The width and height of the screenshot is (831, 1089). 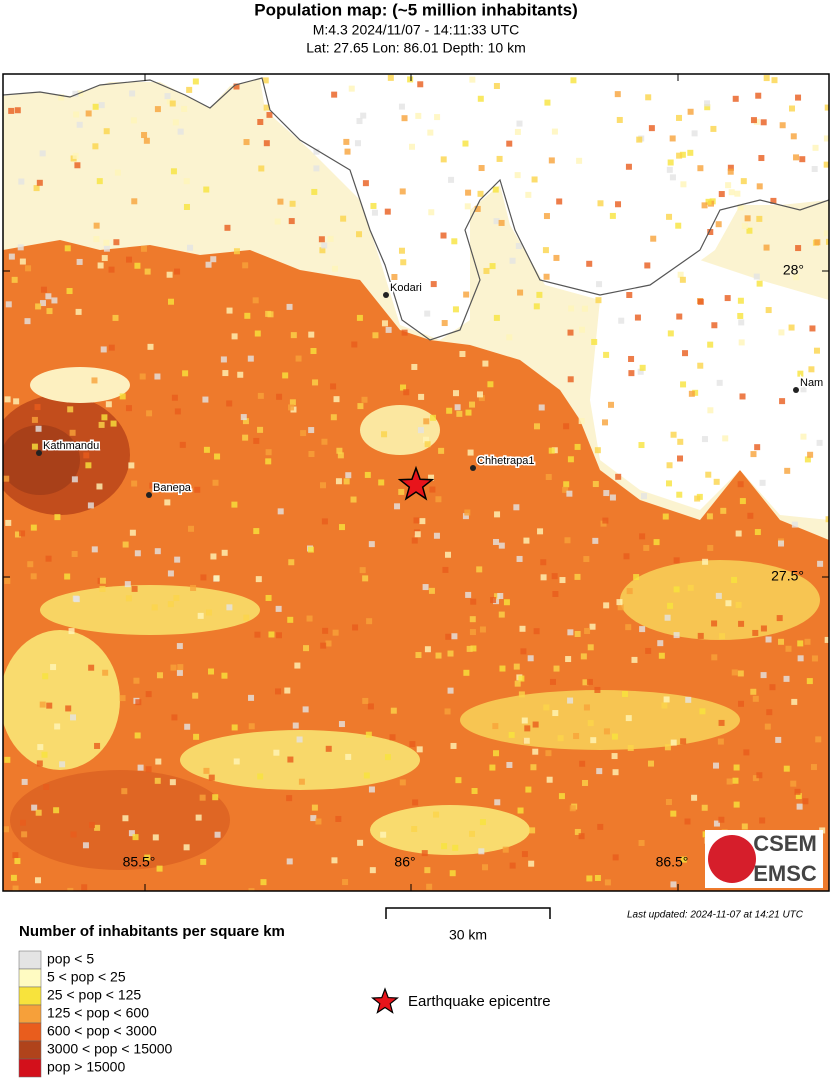 I want to click on place-dot, so click(x=473, y=468).